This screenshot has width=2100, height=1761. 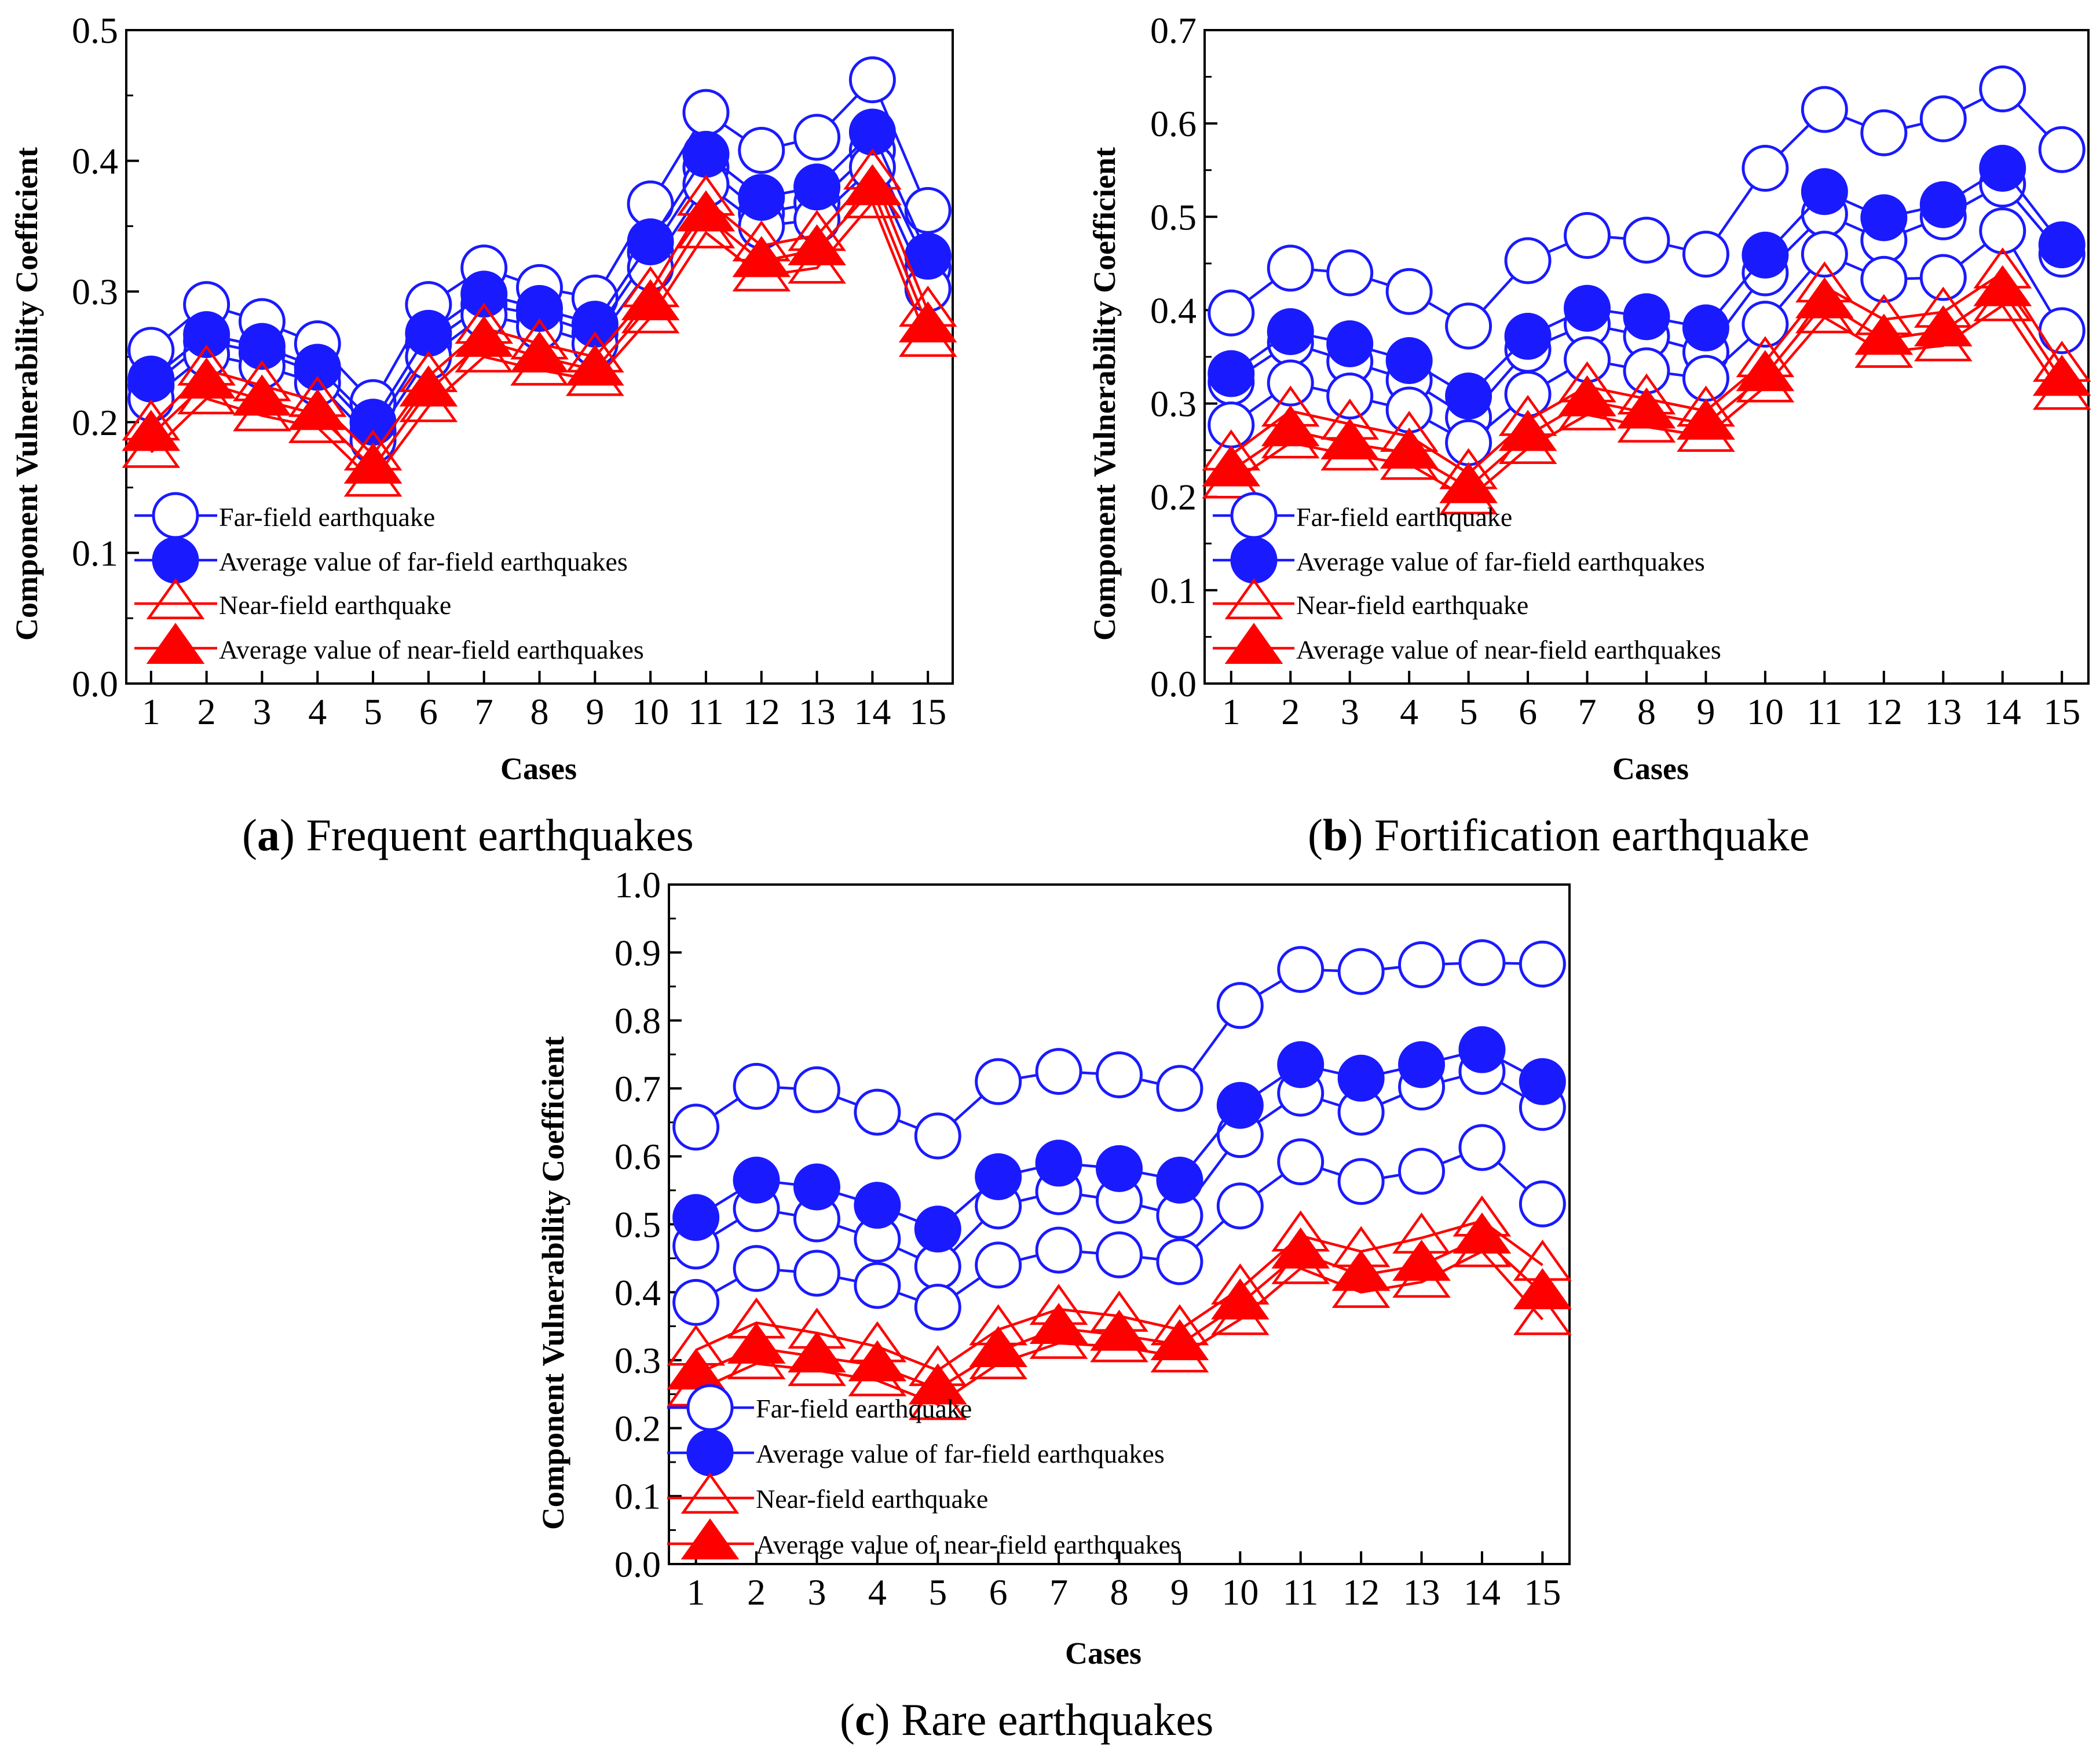 What do you see at coordinates (95, 162) in the screenshot?
I see `y-tick-label: 0.4` at bounding box center [95, 162].